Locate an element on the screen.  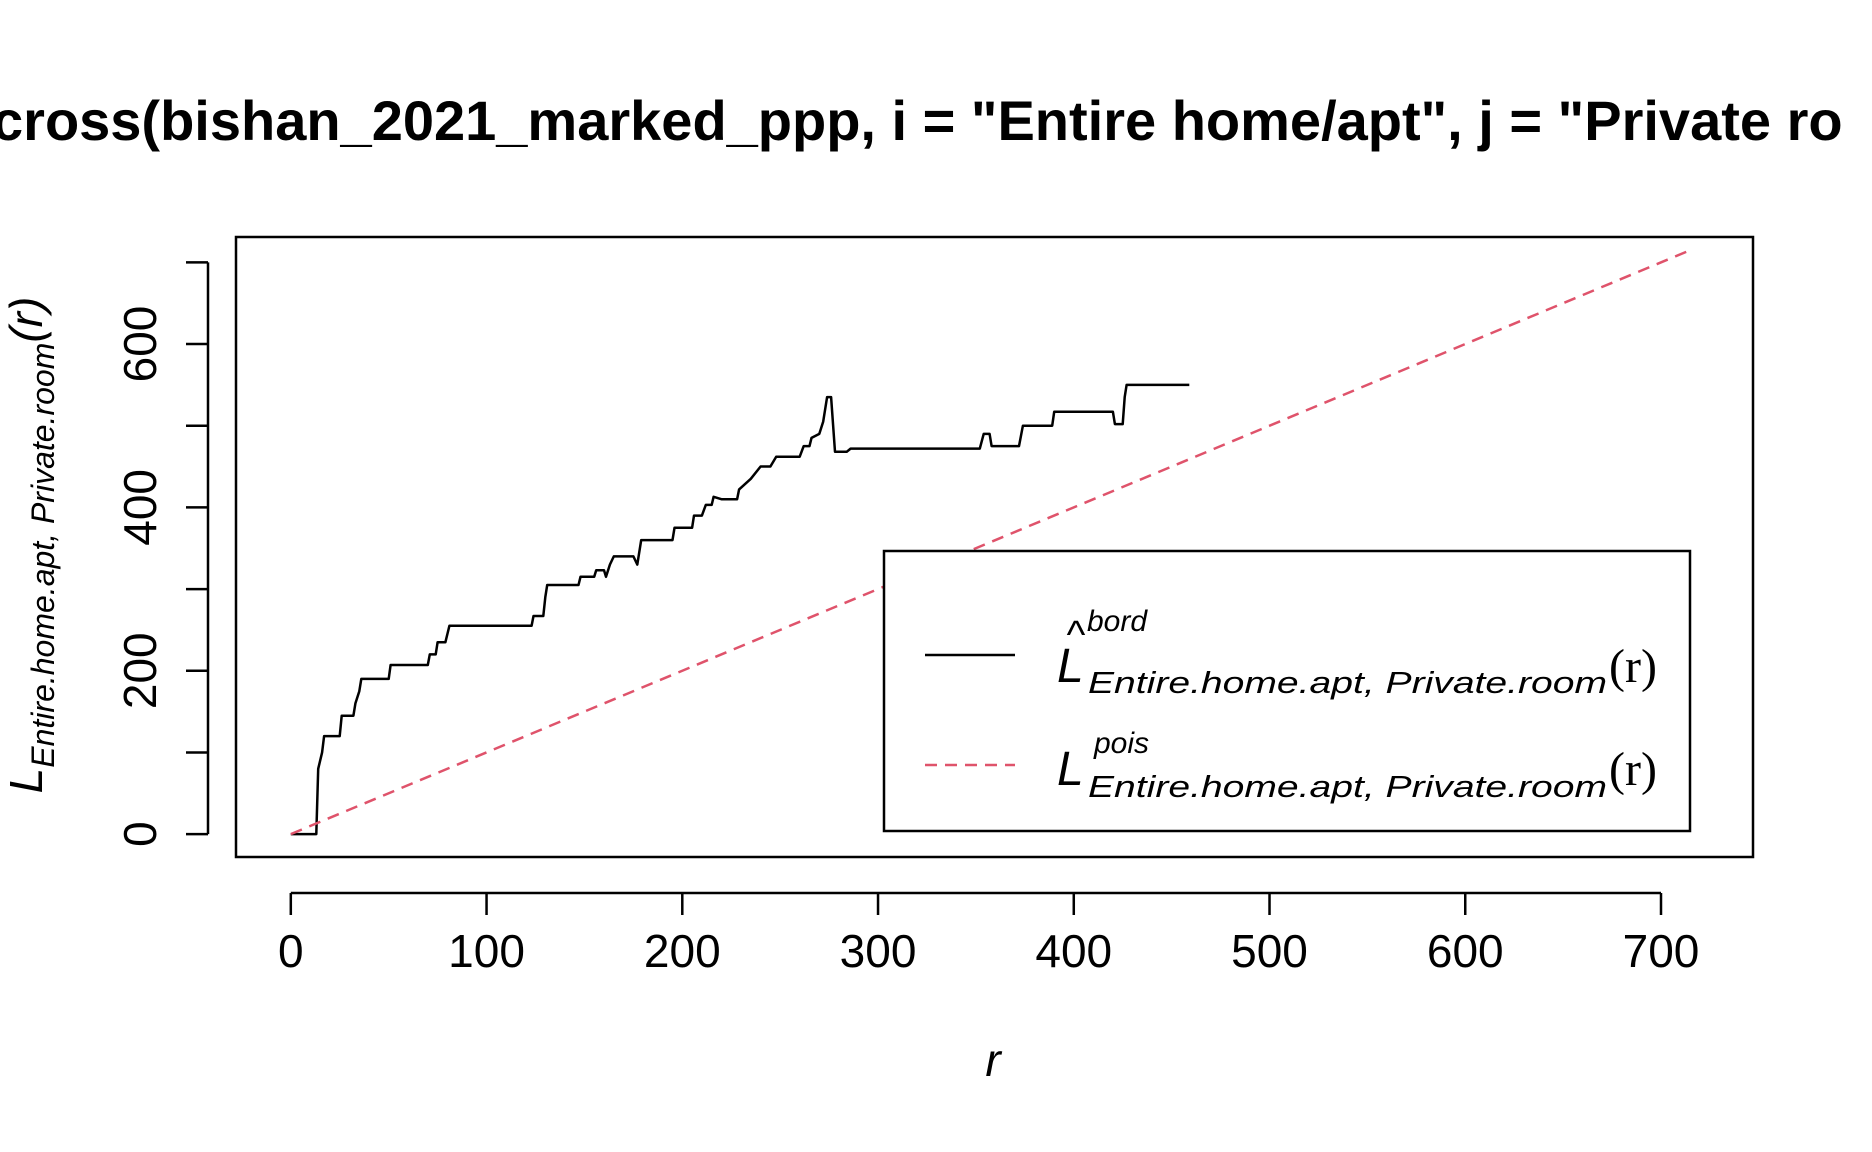
x-tick-label: 100 is located at coordinates (486, 951).